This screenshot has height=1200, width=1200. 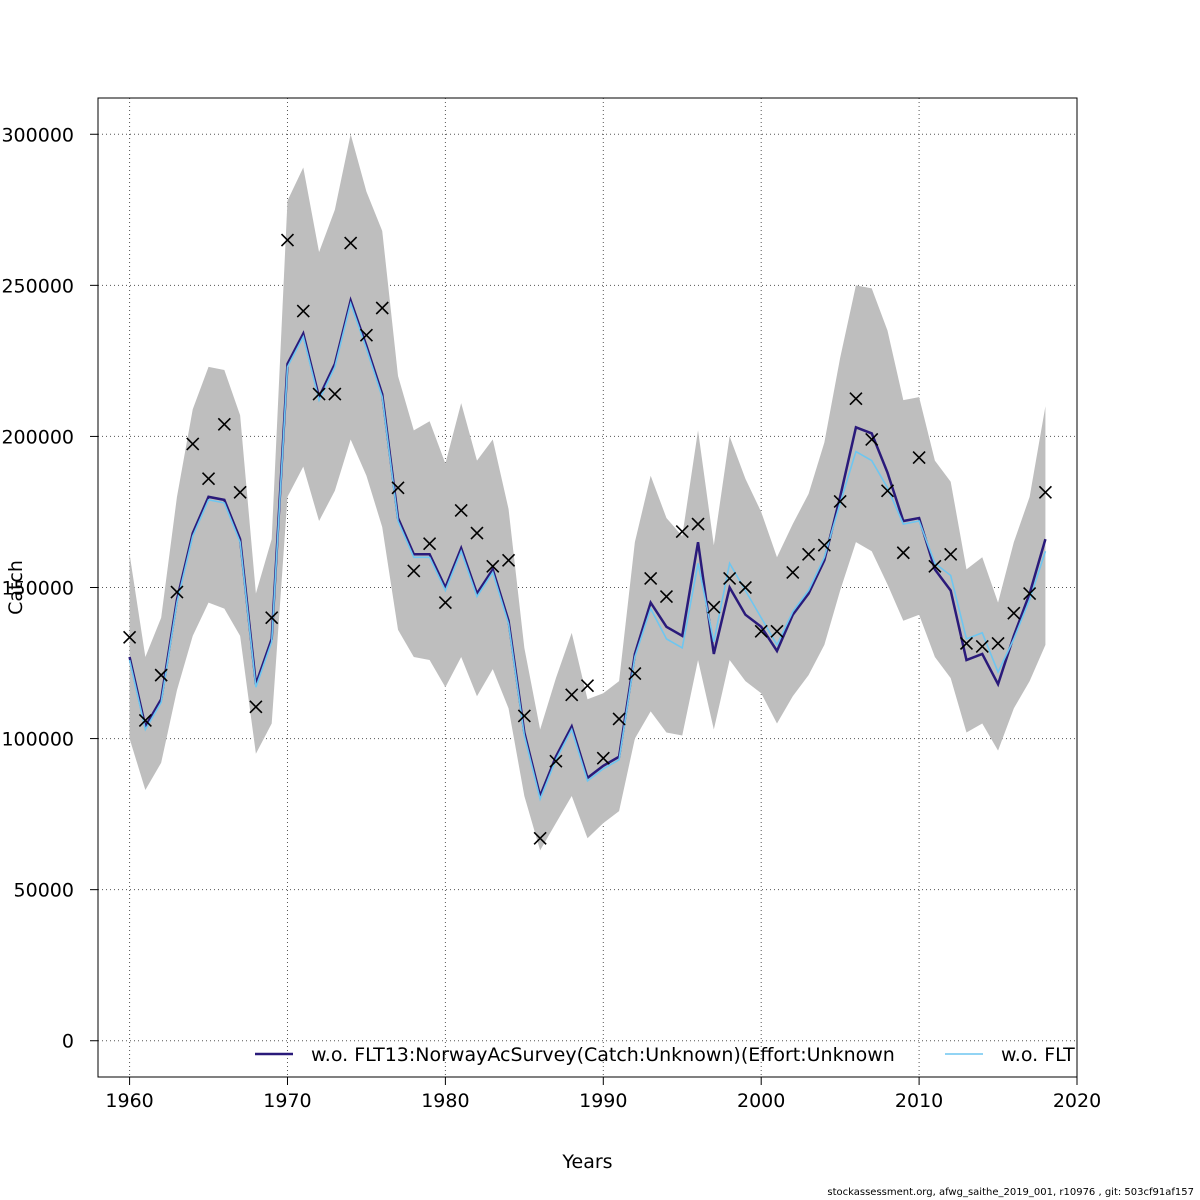 What do you see at coordinates (603, 1101) in the screenshot?
I see `x-tick-label: 1990` at bounding box center [603, 1101].